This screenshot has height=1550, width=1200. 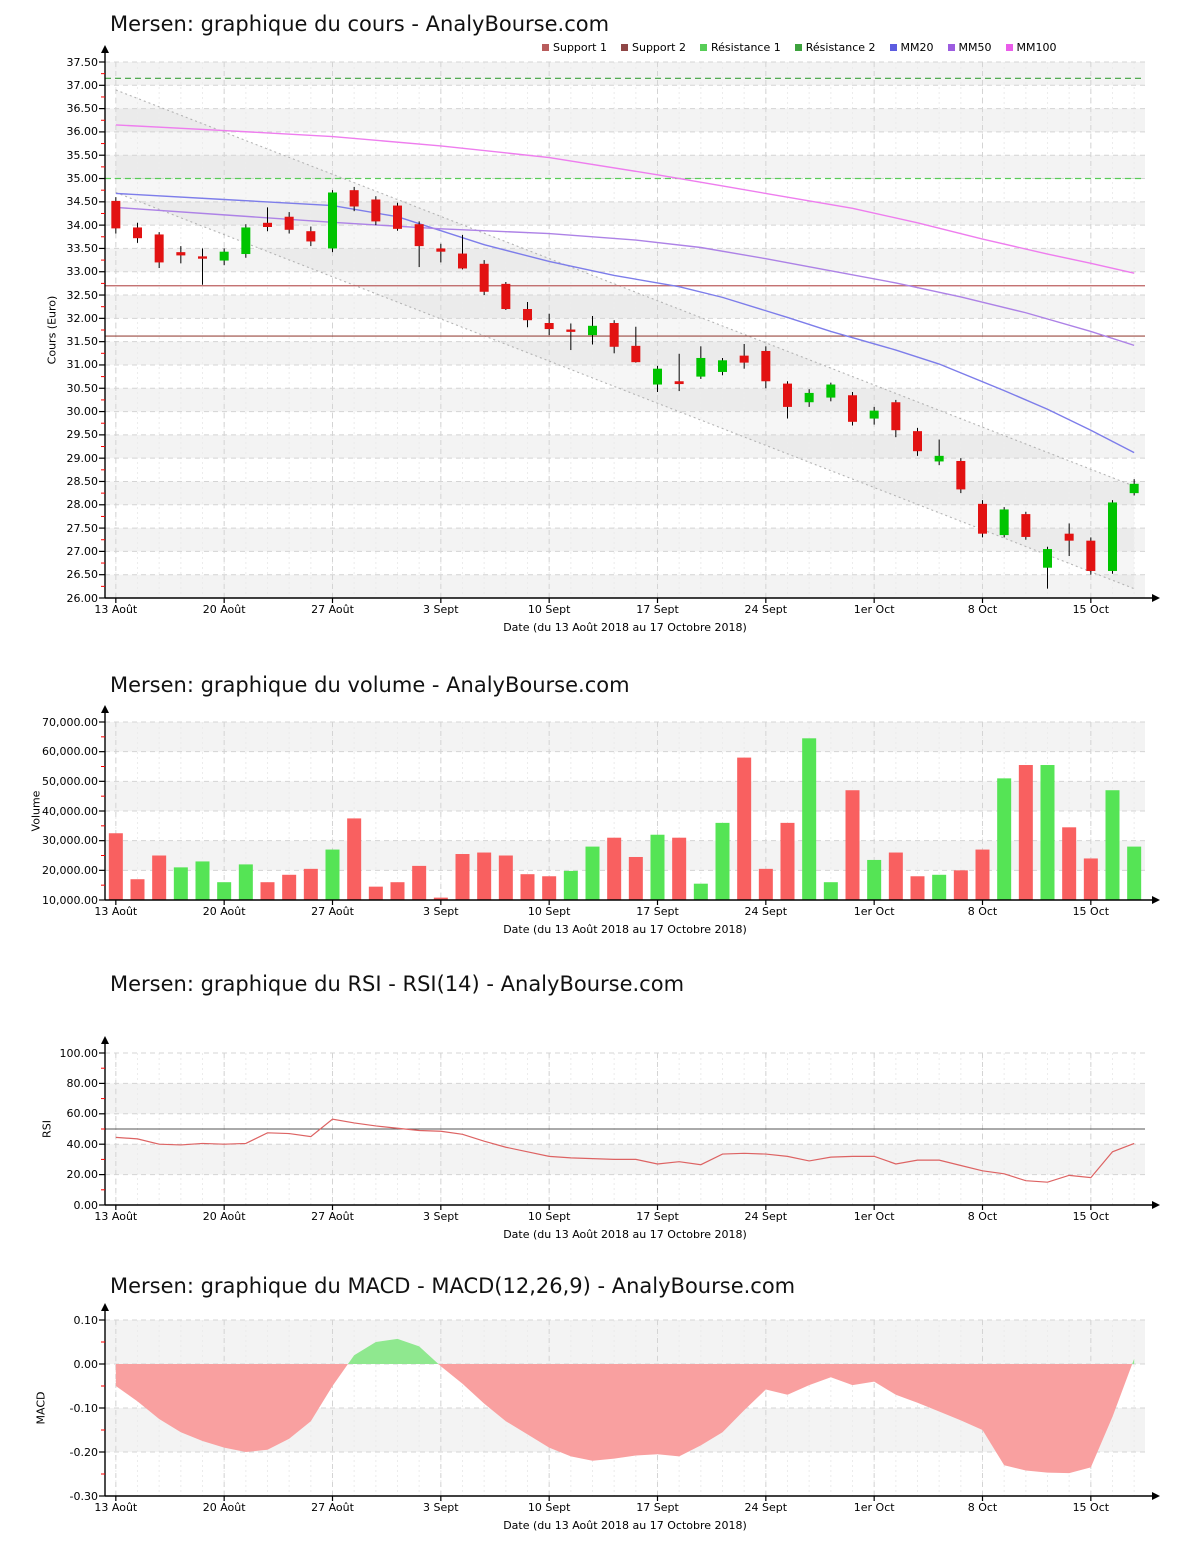 What do you see at coordinates (82, 1175) in the screenshot?
I see `rsi-y-tick-label: 20.00` at bounding box center [82, 1175].